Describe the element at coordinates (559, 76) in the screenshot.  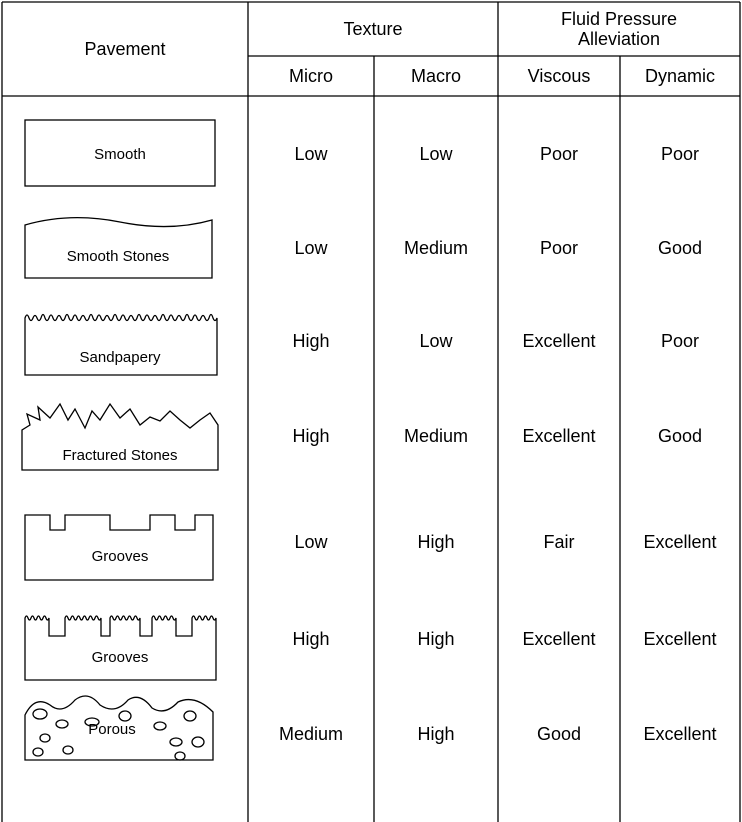
I see `header-column: Viscous` at that location.